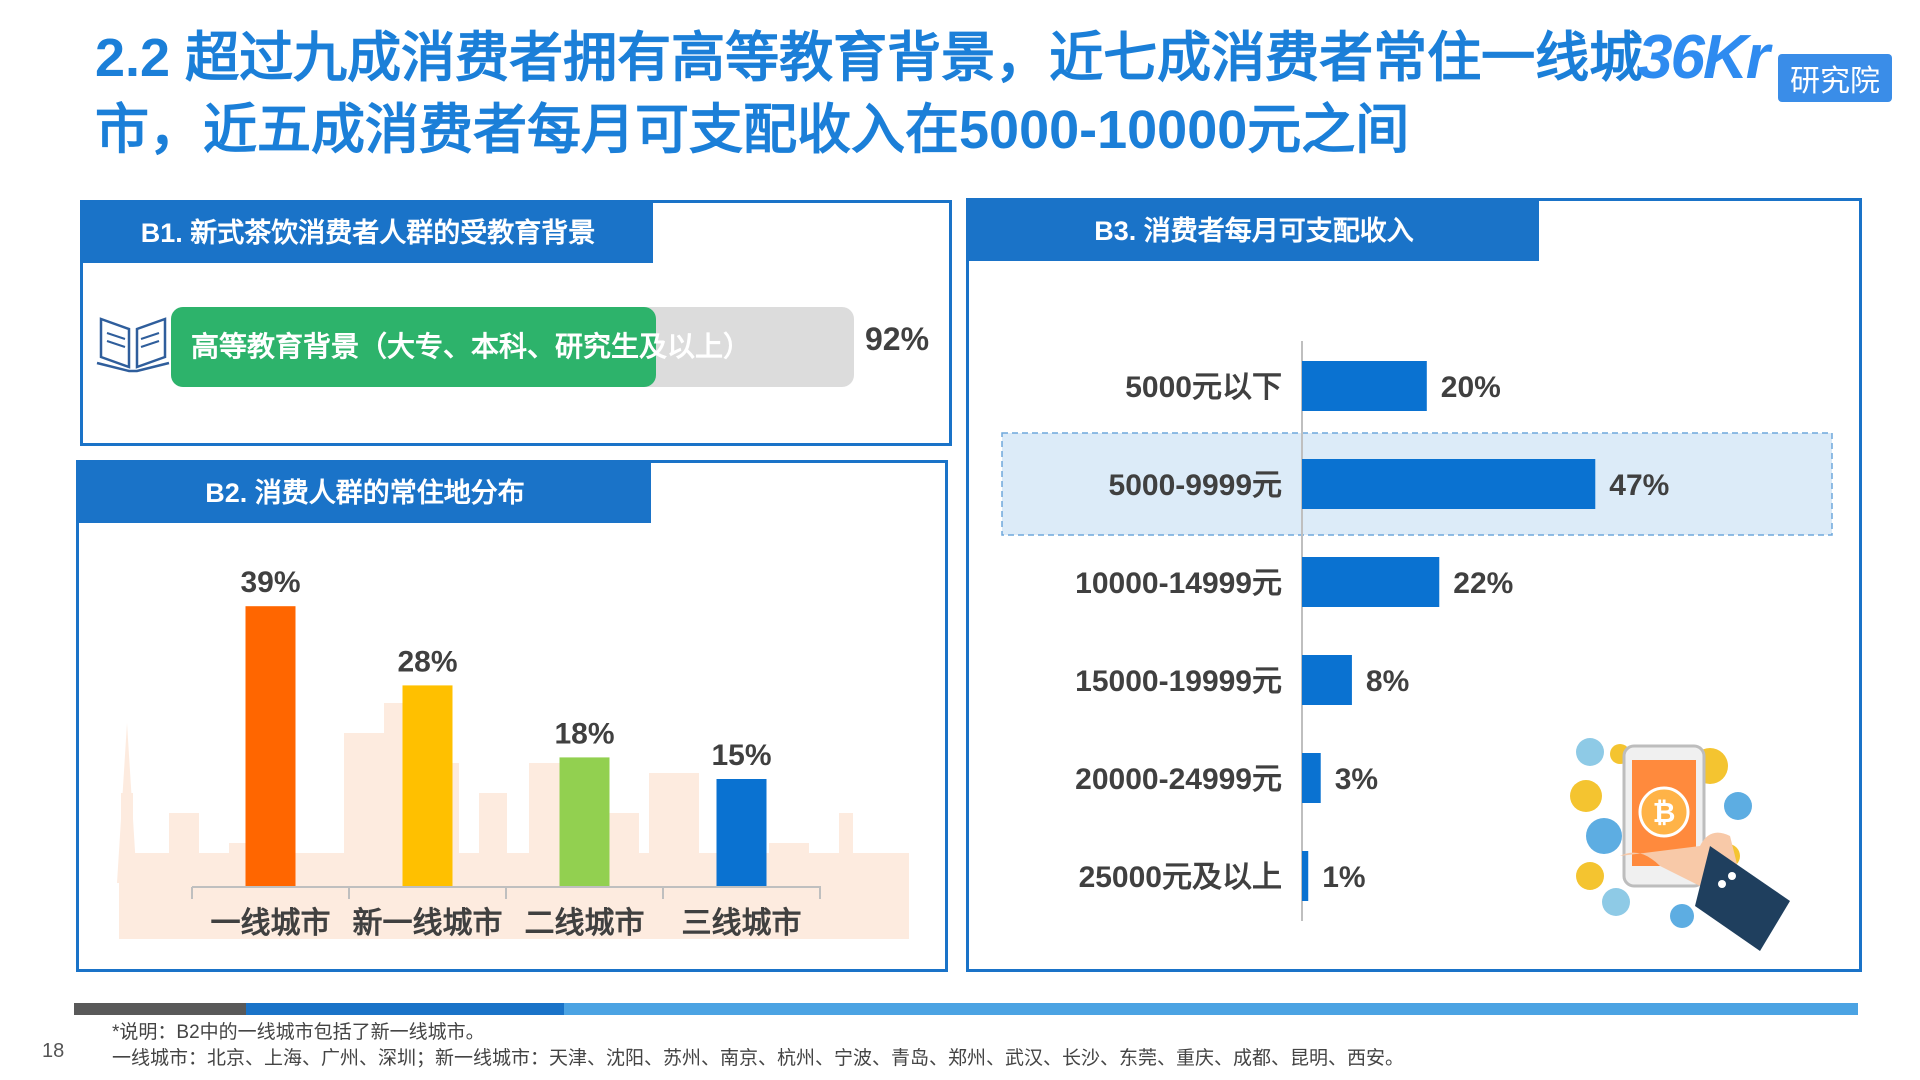  What do you see at coordinates (133, 345) in the screenshot?
I see `open-book-icon` at bounding box center [133, 345].